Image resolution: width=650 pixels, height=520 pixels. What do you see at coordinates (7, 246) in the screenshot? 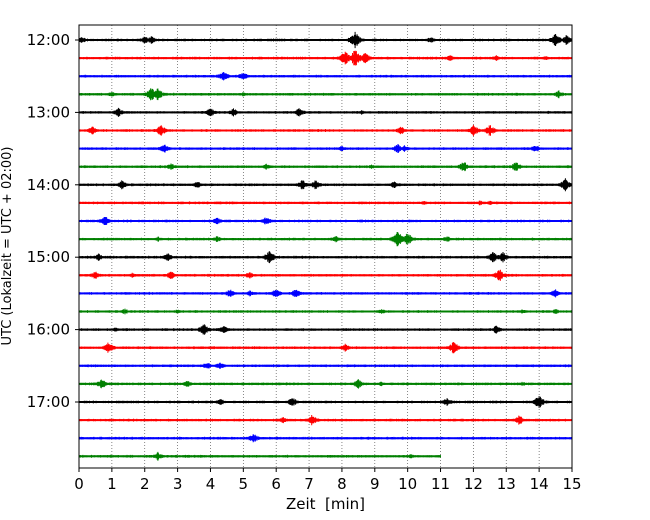
I see `y-axis-label: UTC (Lokalzeit = UTC + 02:00)` at bounding box center [7, 246].